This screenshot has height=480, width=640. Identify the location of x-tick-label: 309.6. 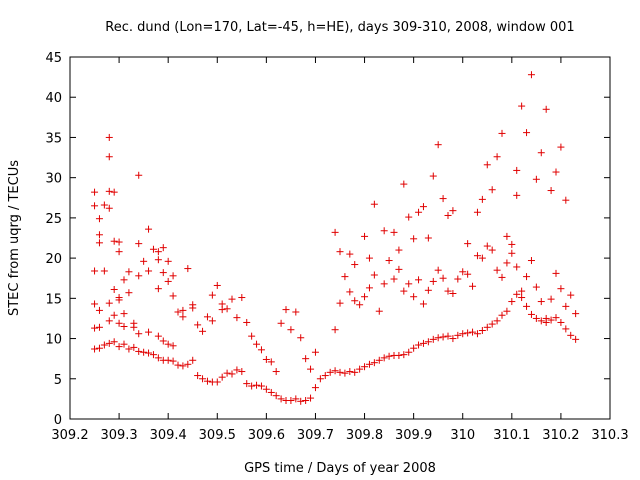
(266, 435).